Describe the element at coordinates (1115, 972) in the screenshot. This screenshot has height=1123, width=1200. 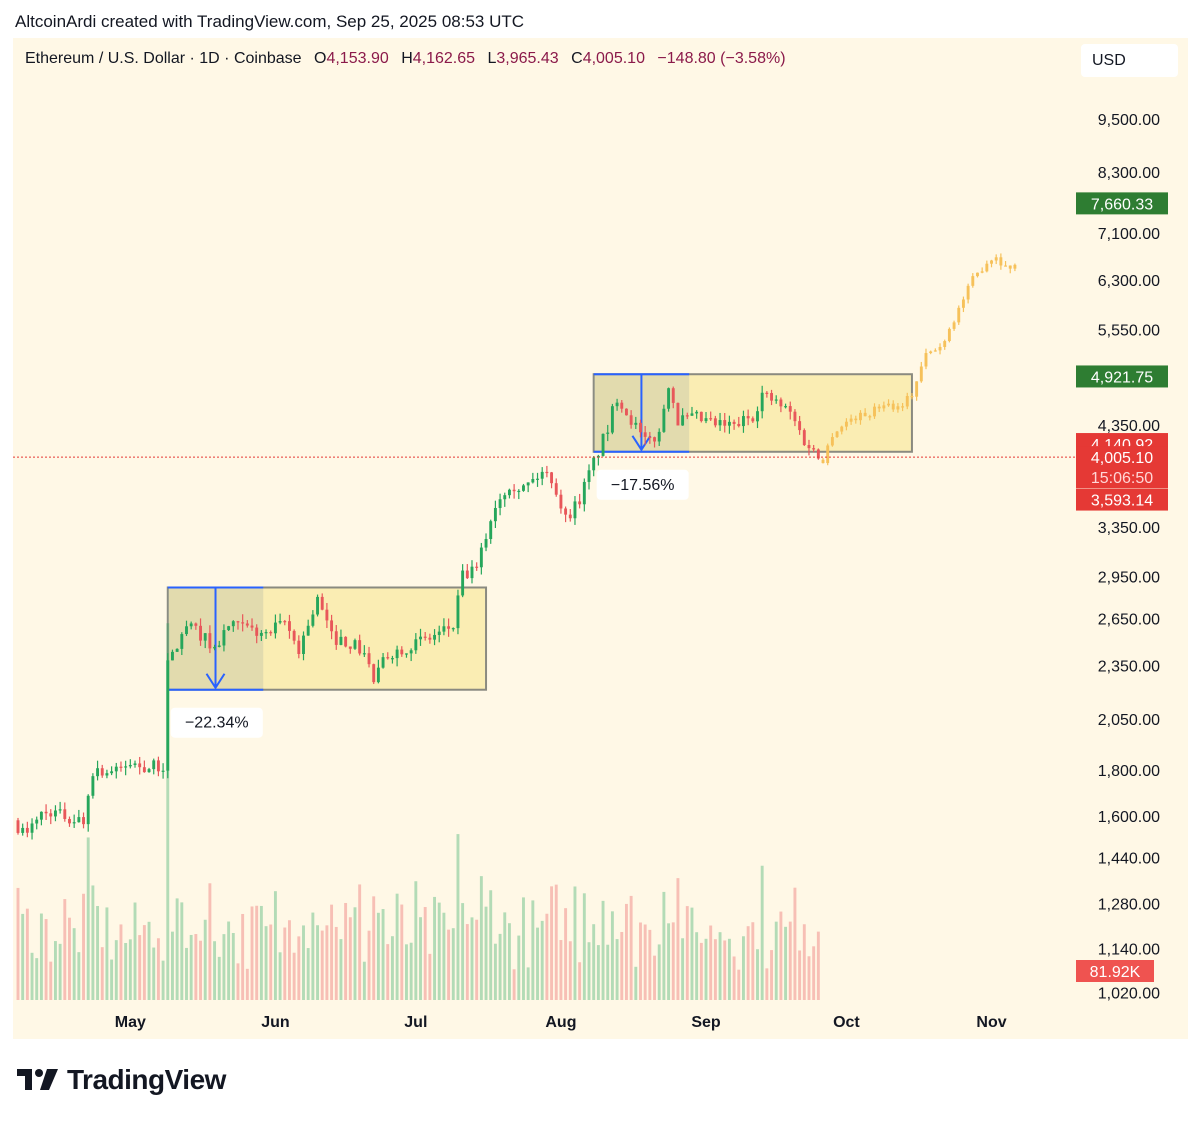
I see `volume-label-text: 81.92K` at that location.